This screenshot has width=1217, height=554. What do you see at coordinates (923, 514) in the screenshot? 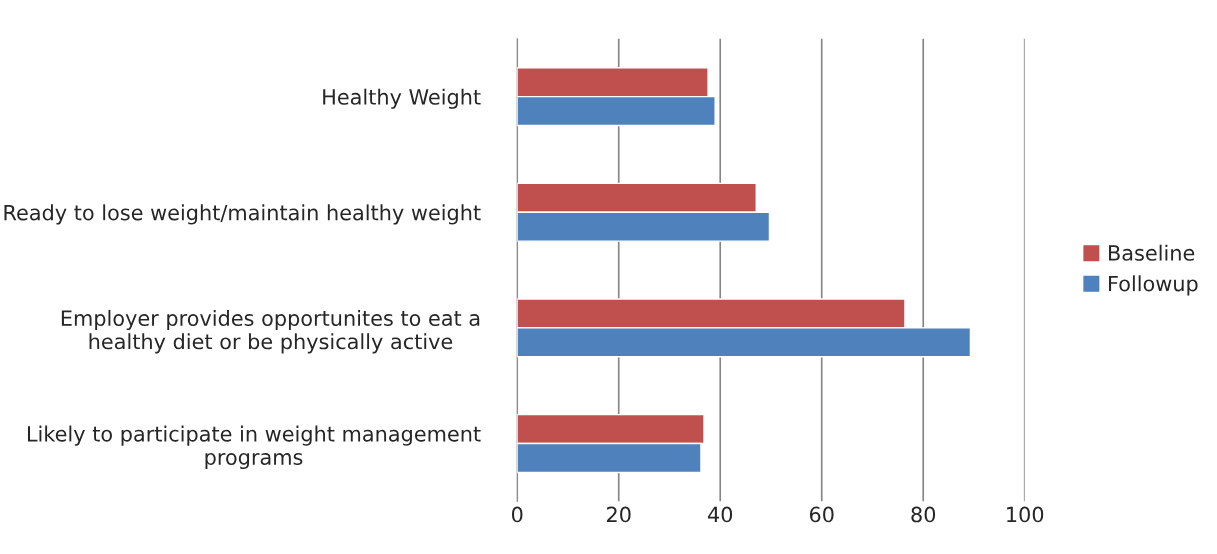
I see `x-tick-label: 80` at bounding box center [923, 514].